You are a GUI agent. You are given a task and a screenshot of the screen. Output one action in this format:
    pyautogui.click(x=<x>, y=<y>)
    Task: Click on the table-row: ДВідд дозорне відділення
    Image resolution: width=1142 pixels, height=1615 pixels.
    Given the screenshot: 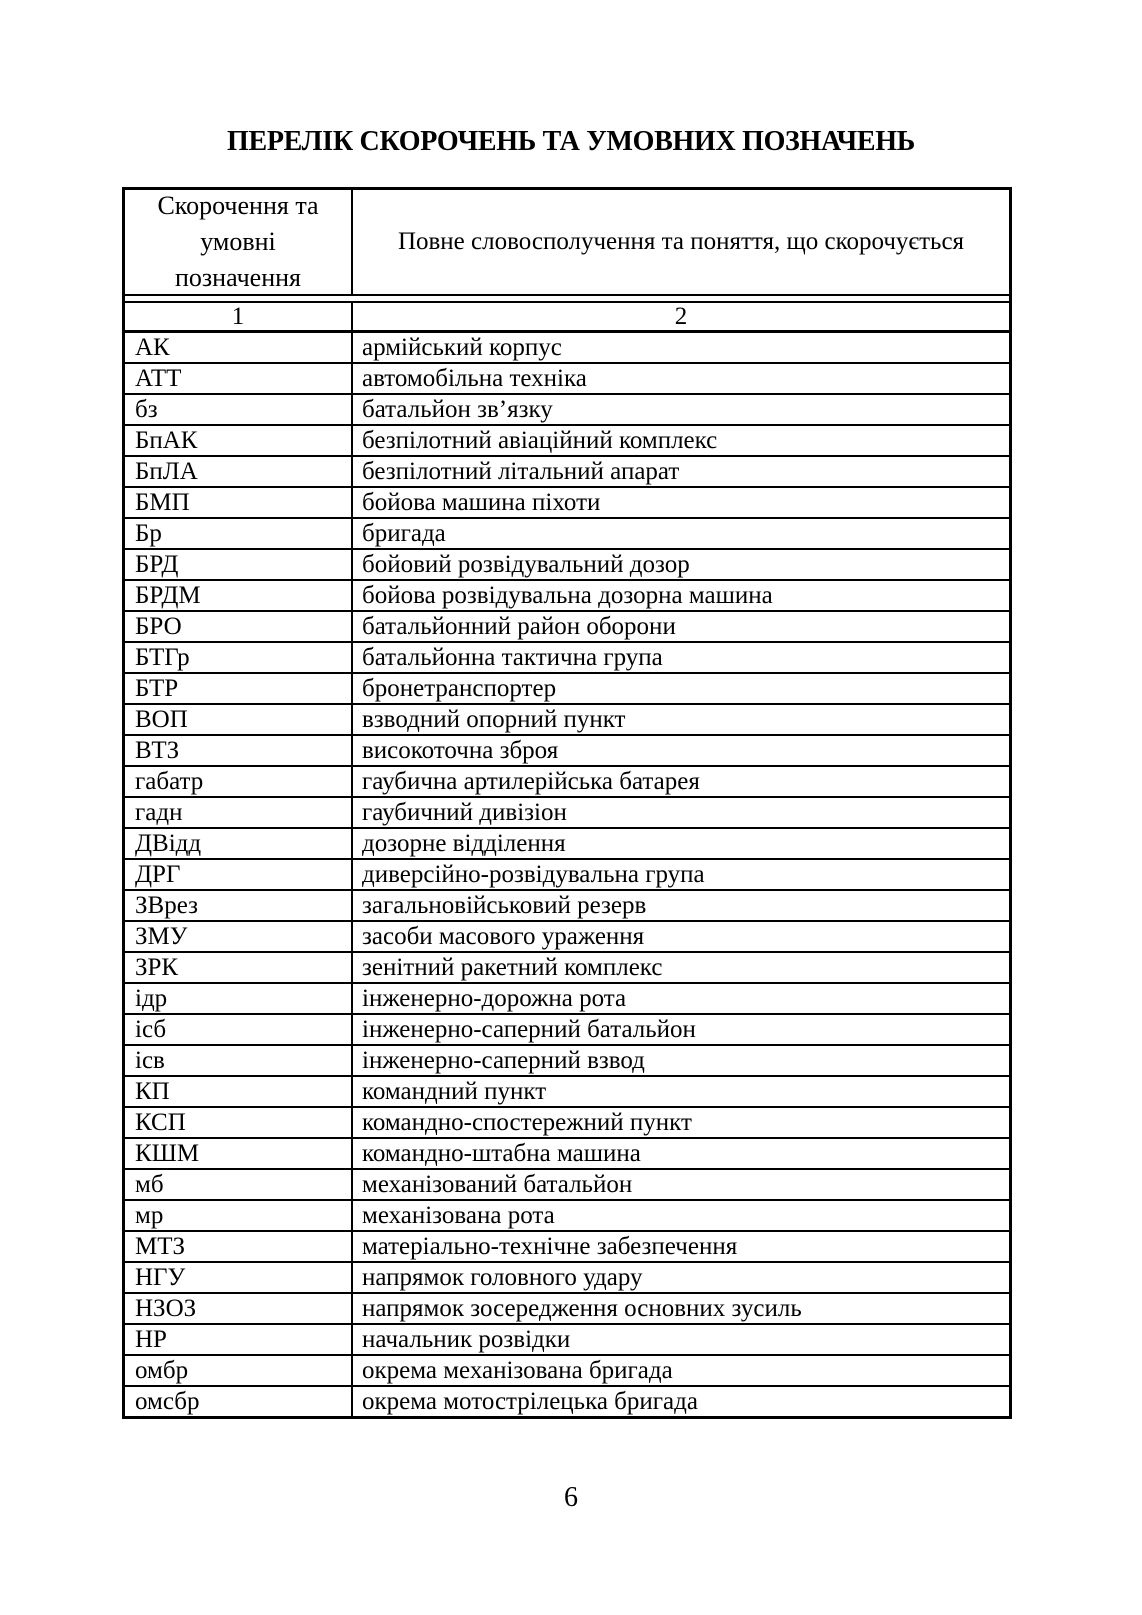 What is the action you would take?
    pyautogui.click(x=567, y=844)
    